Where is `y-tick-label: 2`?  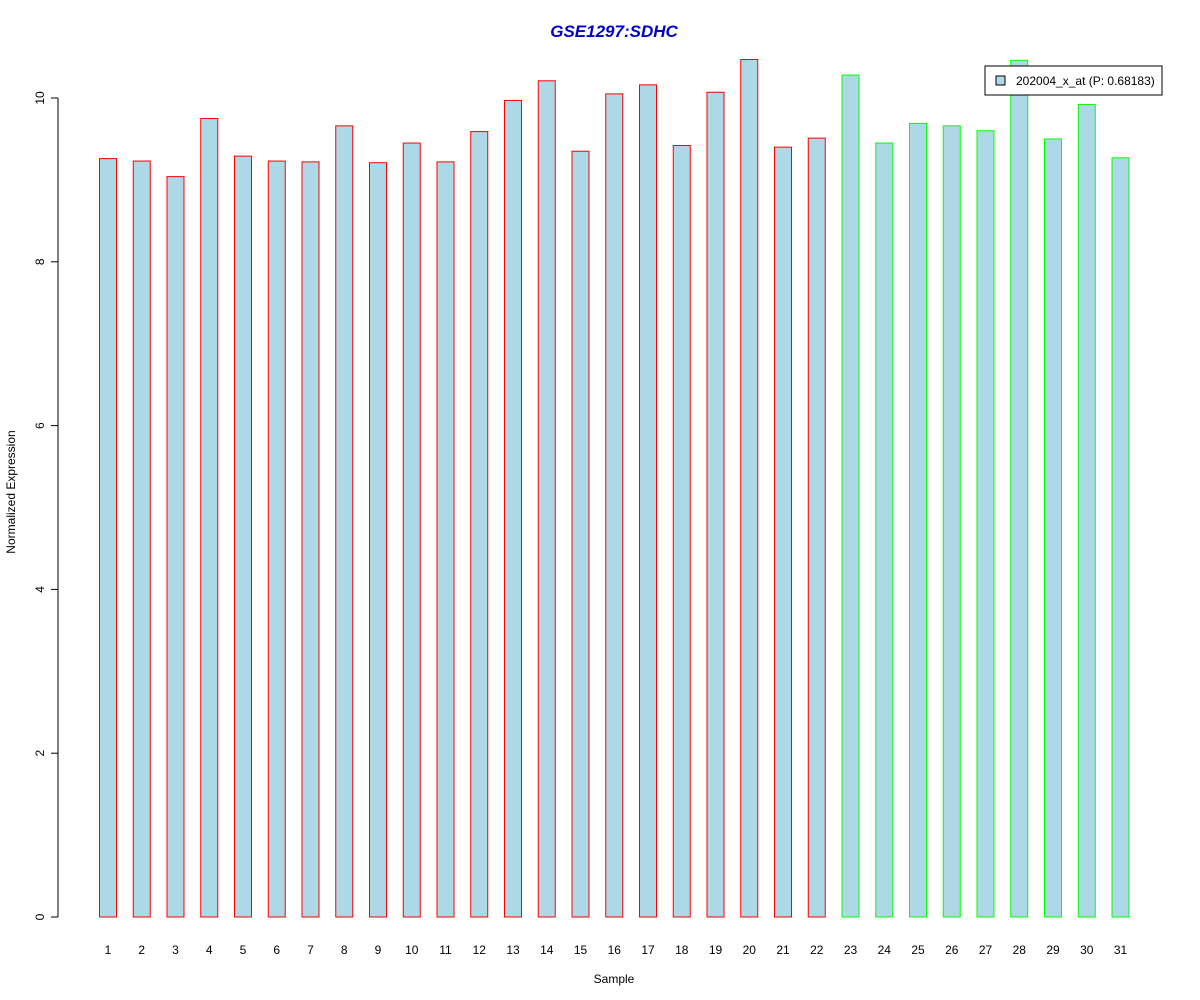
y-tick-label: 2 is located at coordinates (40, 753).